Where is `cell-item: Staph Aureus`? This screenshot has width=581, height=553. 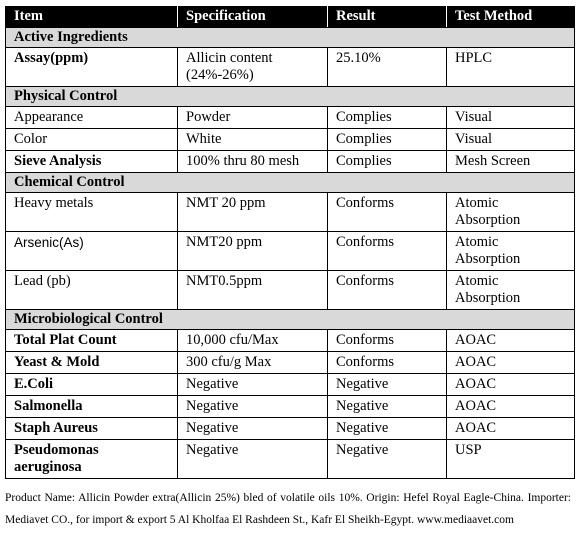 cell-item: Staph Aureus is located at coordinates (91, 428).